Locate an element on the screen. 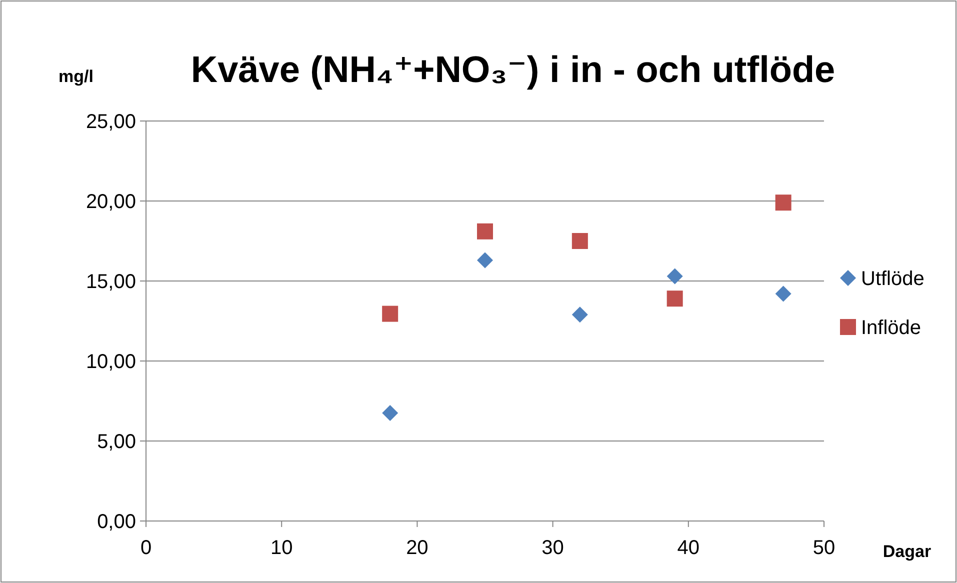 The width and height of the screenshot is (957, 583). x-tick-label: 20 is located at coordinates (417, 548).